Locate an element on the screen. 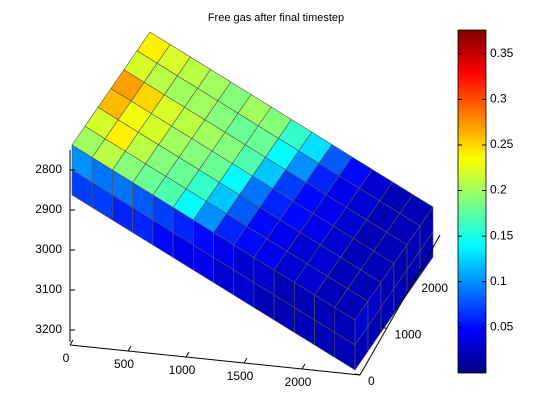  colorbar-tick-label: 0.05 is located at coordinates (502, 327).